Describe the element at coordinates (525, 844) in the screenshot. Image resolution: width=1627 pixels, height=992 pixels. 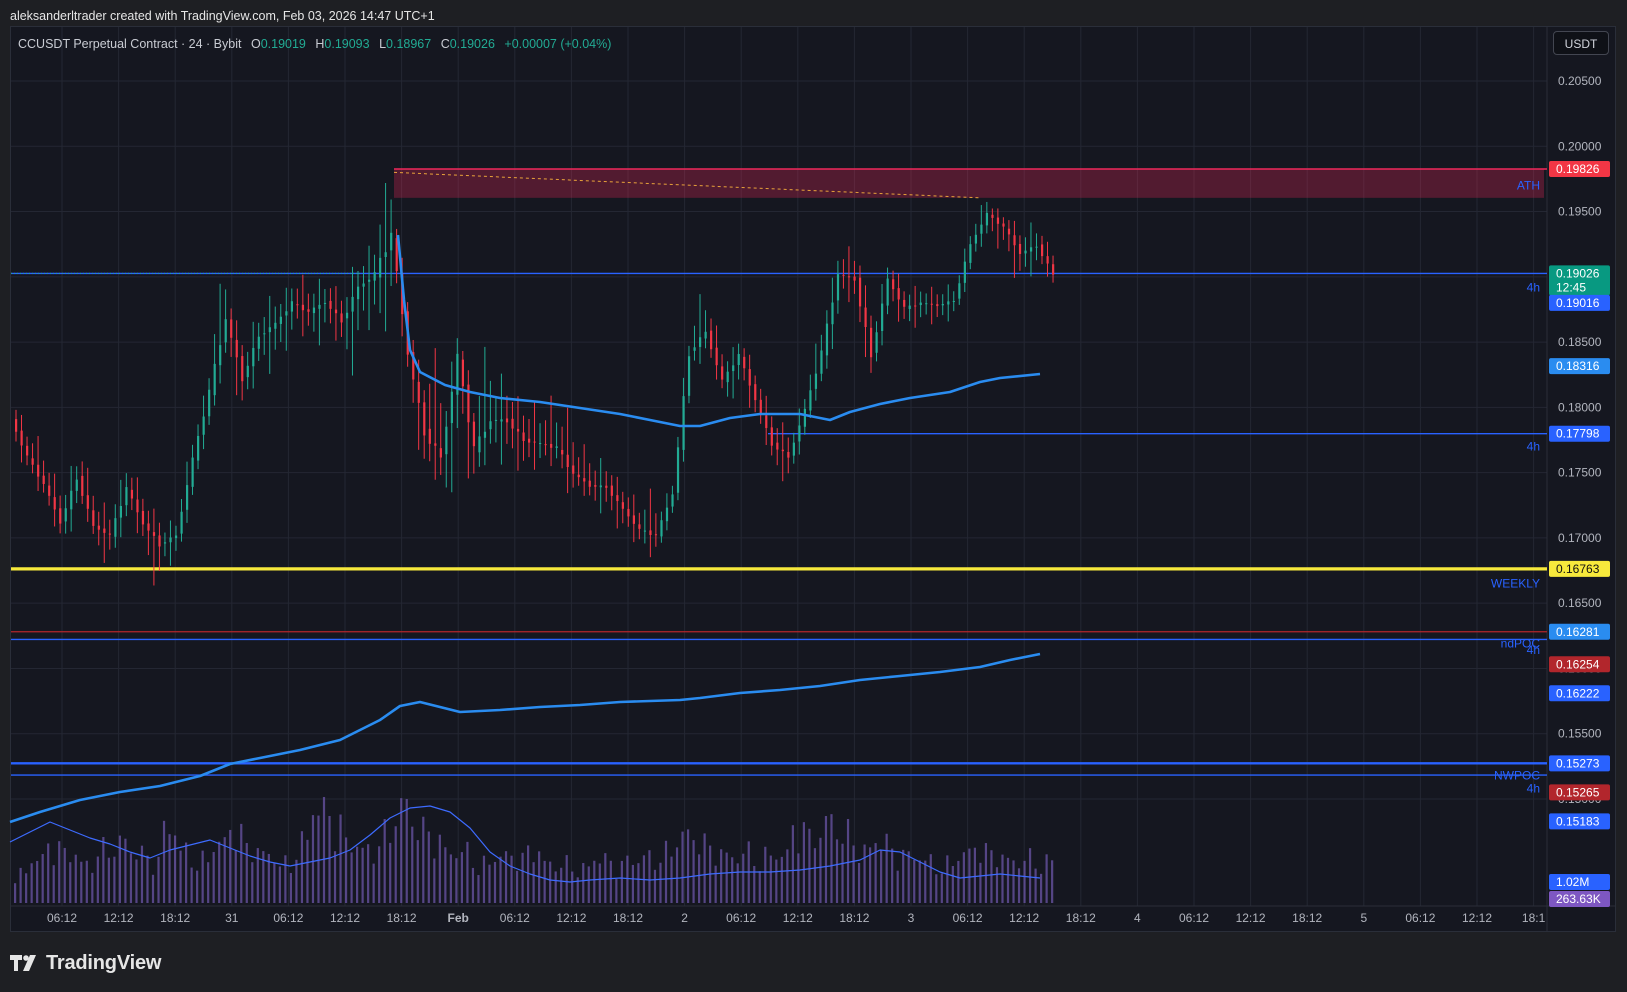
I see `volume-ma-curve` at that location.